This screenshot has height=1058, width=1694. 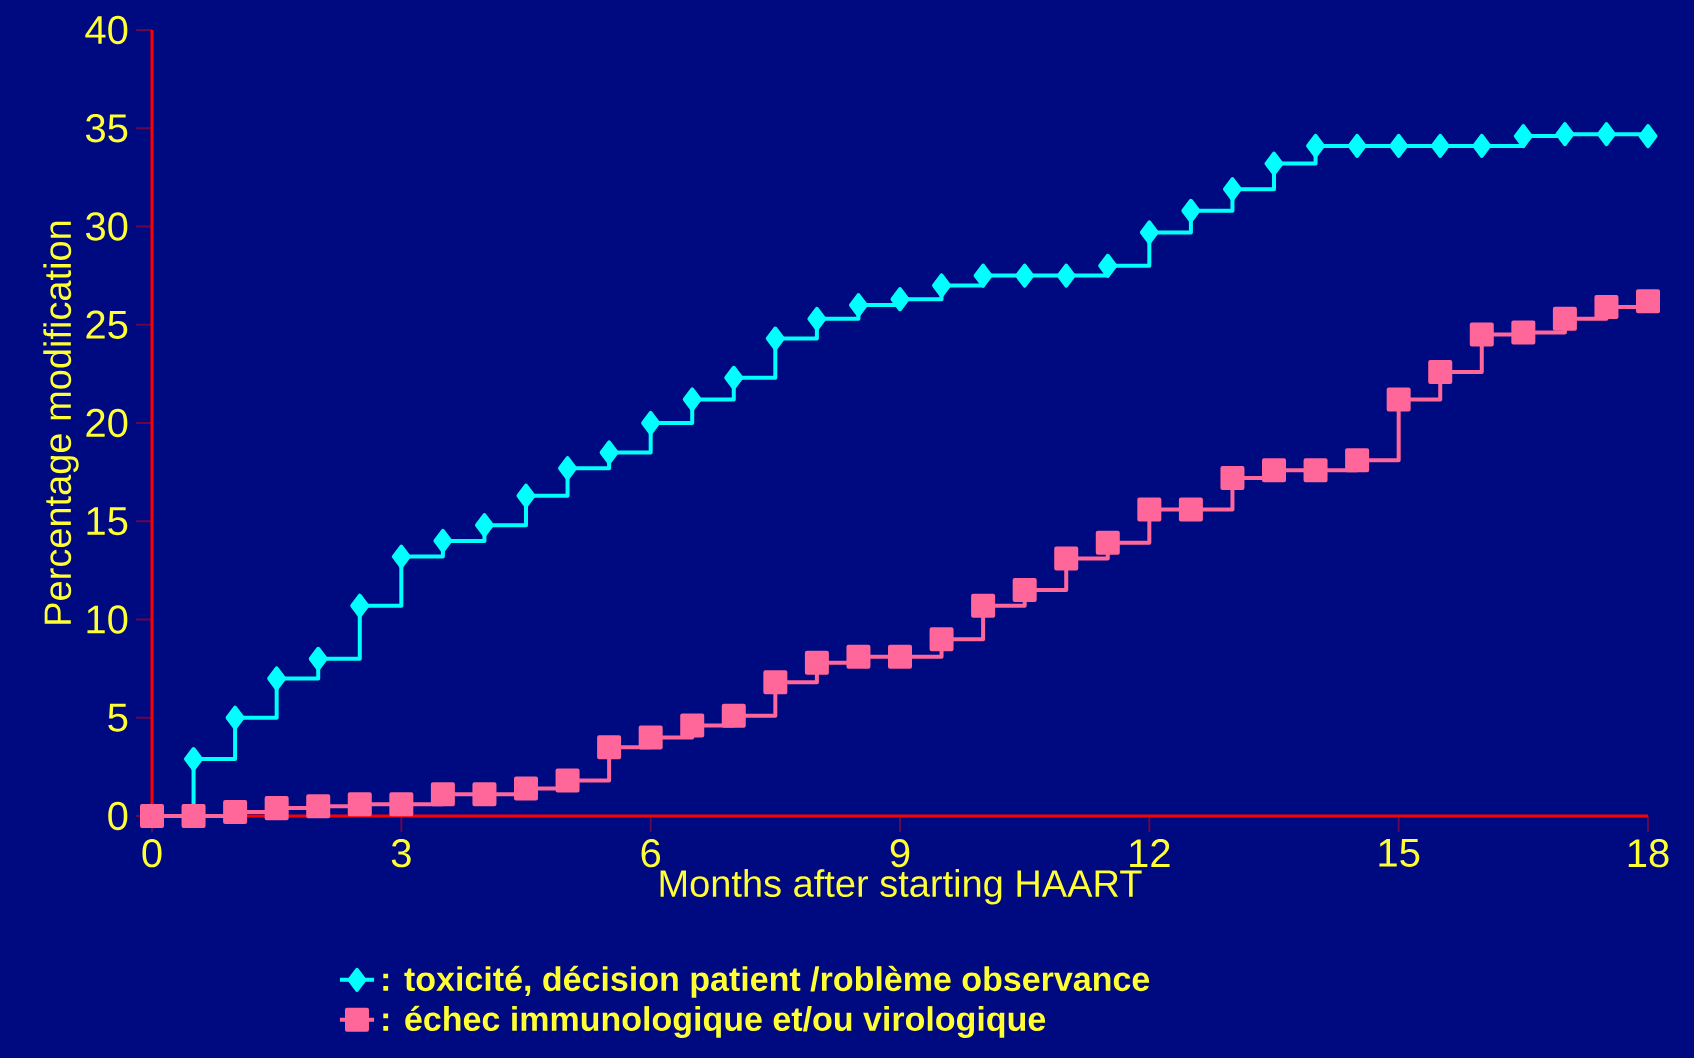 I want to click on x-tick-label: 6, so click(x=651, y=853).